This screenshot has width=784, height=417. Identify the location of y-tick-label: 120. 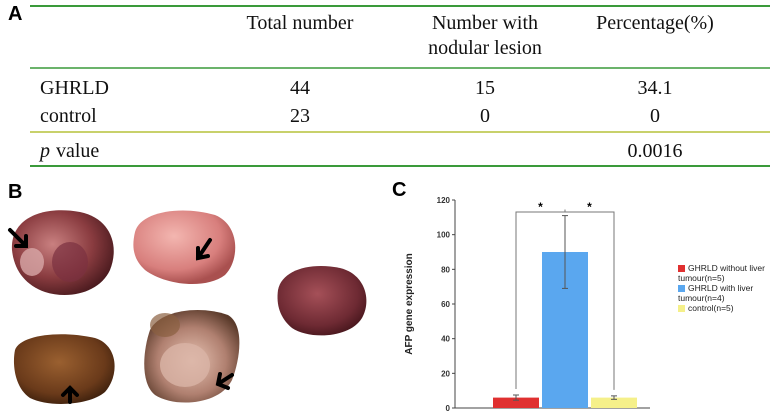
(444, 200).